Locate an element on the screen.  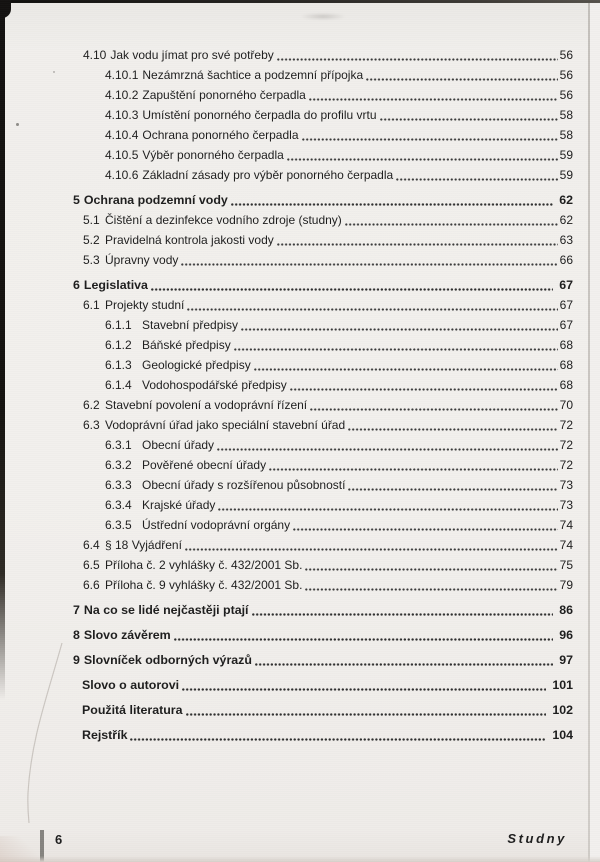
toc-entry-number: 6.3.2 is located at coordinates (118, 465).